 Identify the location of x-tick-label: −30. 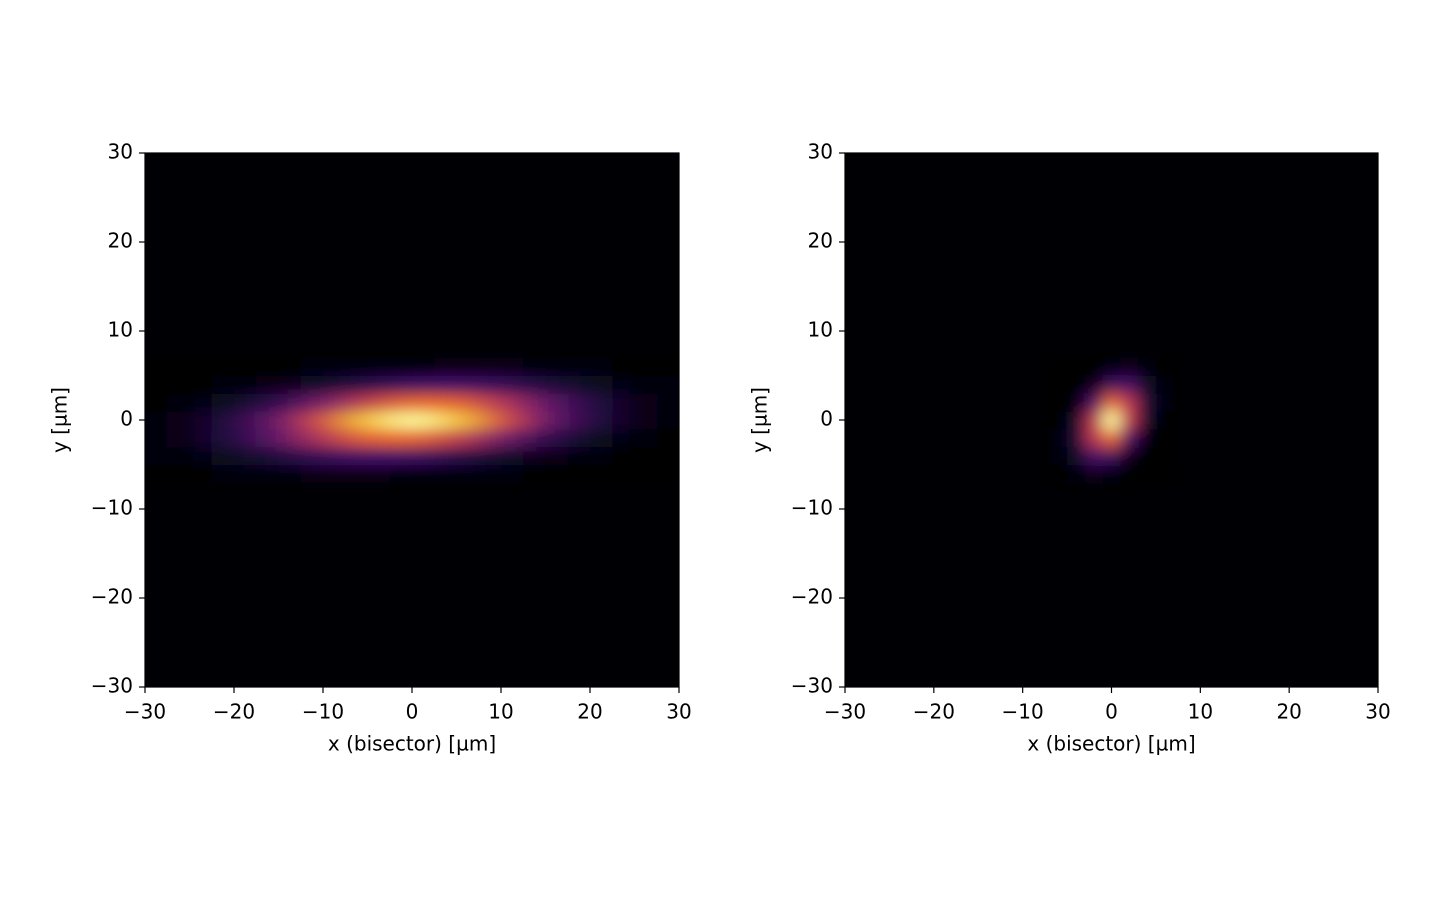
(145, 712).